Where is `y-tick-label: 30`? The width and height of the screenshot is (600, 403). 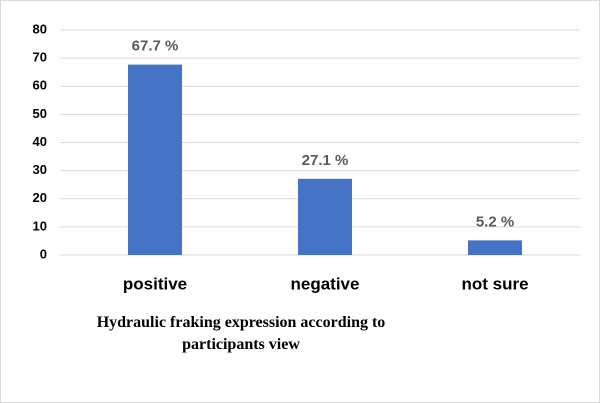 y-tick-label: 30 is located at coordinates (40, 169).